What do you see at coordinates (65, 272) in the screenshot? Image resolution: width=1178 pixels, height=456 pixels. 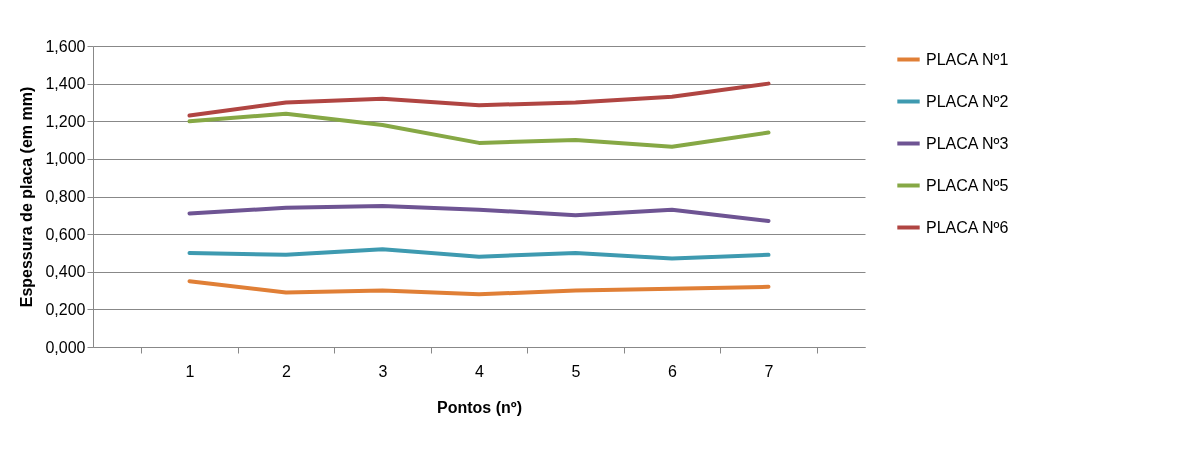 I see `y-tick-label: 0,400` at bounding box center [65, 272].